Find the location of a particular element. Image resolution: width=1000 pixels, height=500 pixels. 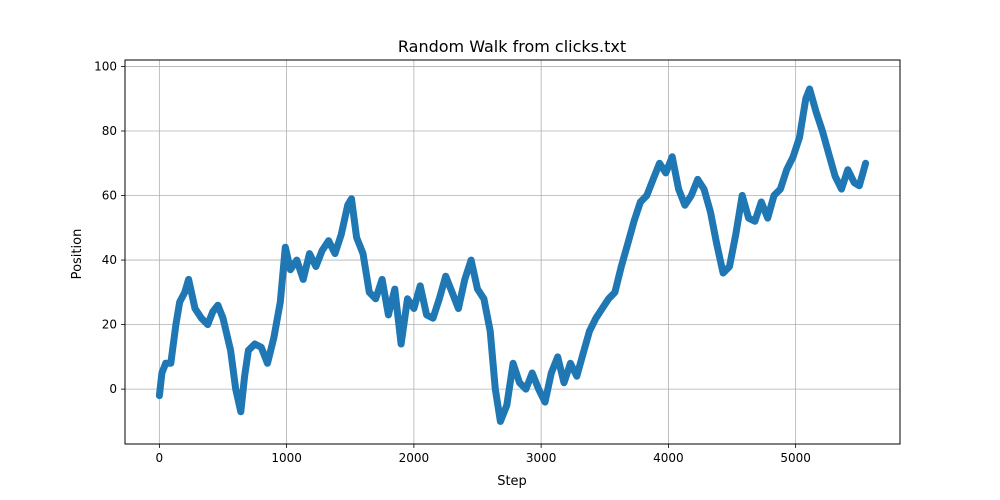

y-tick-label: 40 is located at coordinates (109, 260).